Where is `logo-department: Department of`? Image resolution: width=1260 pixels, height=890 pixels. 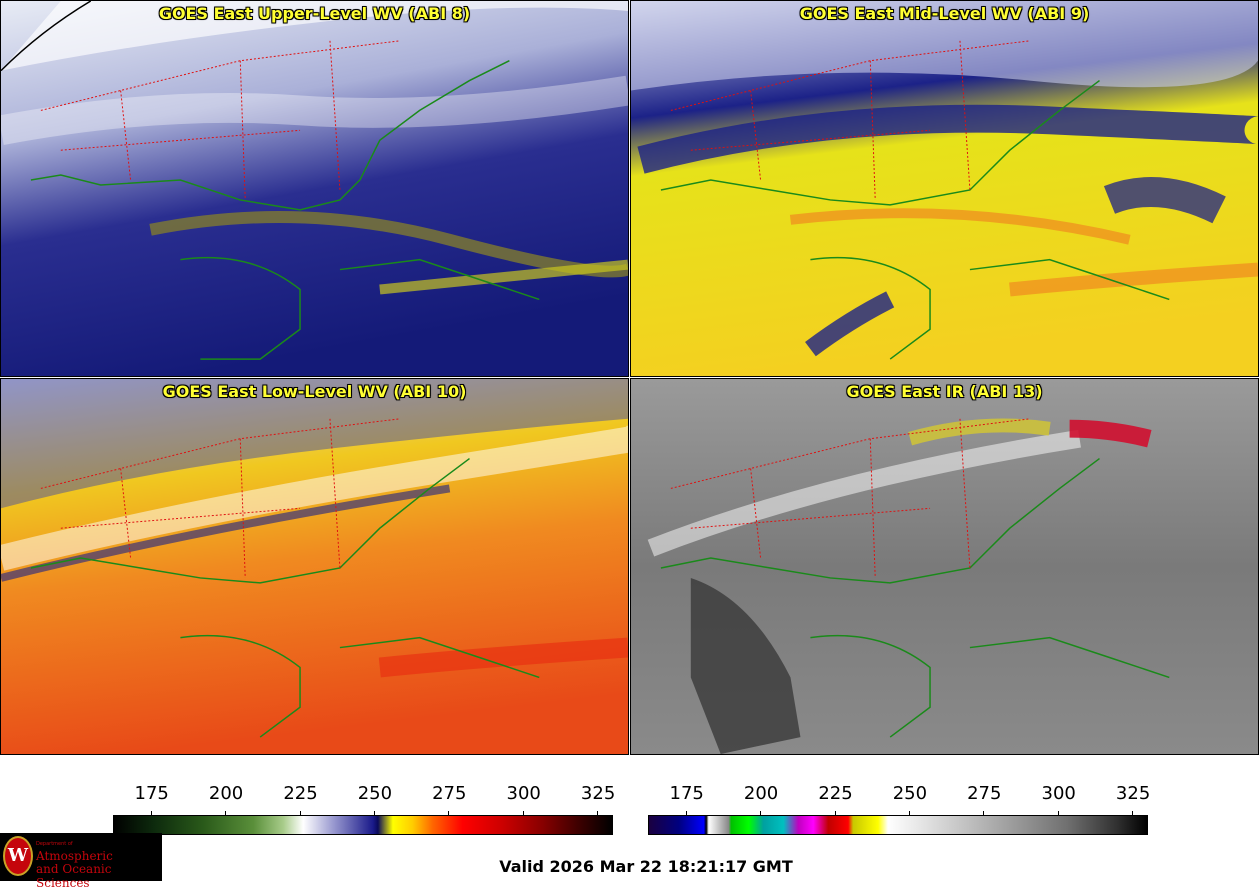
logo-department: Department of is located at coordinates (54, 844).